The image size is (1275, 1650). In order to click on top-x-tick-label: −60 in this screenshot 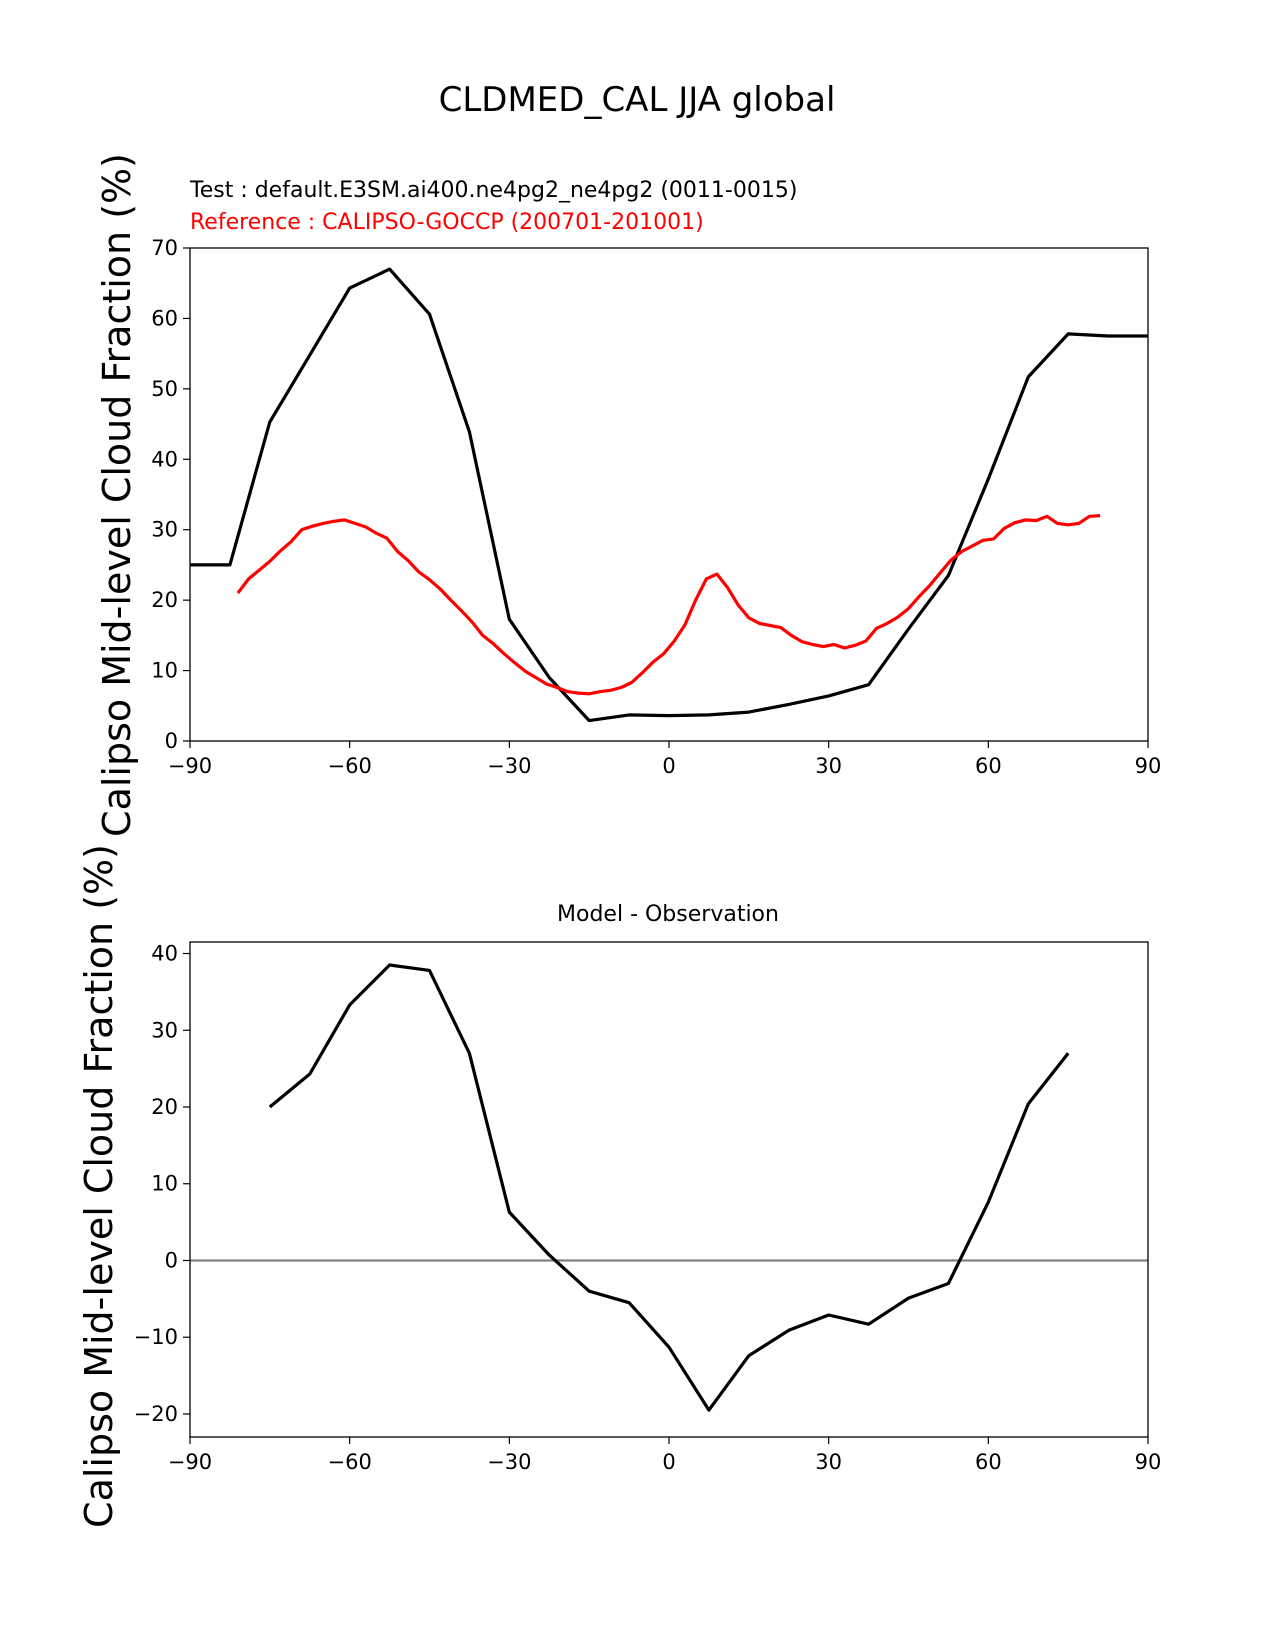, I will do `click(350, 766)`.